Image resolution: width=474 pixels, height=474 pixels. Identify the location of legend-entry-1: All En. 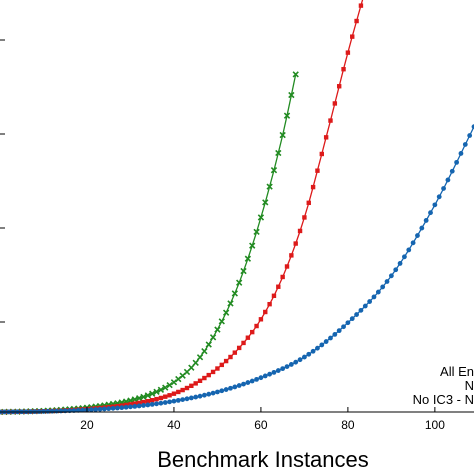
(457, 371).